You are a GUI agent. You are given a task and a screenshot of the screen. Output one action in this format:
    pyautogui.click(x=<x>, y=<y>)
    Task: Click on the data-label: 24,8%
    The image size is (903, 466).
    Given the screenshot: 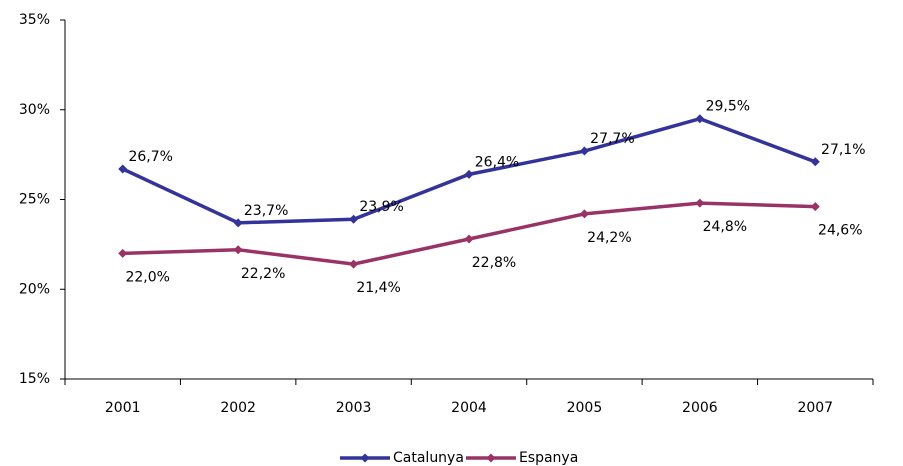 What is the action you would take?
    pyautogui.click(x=725, y=227)
    